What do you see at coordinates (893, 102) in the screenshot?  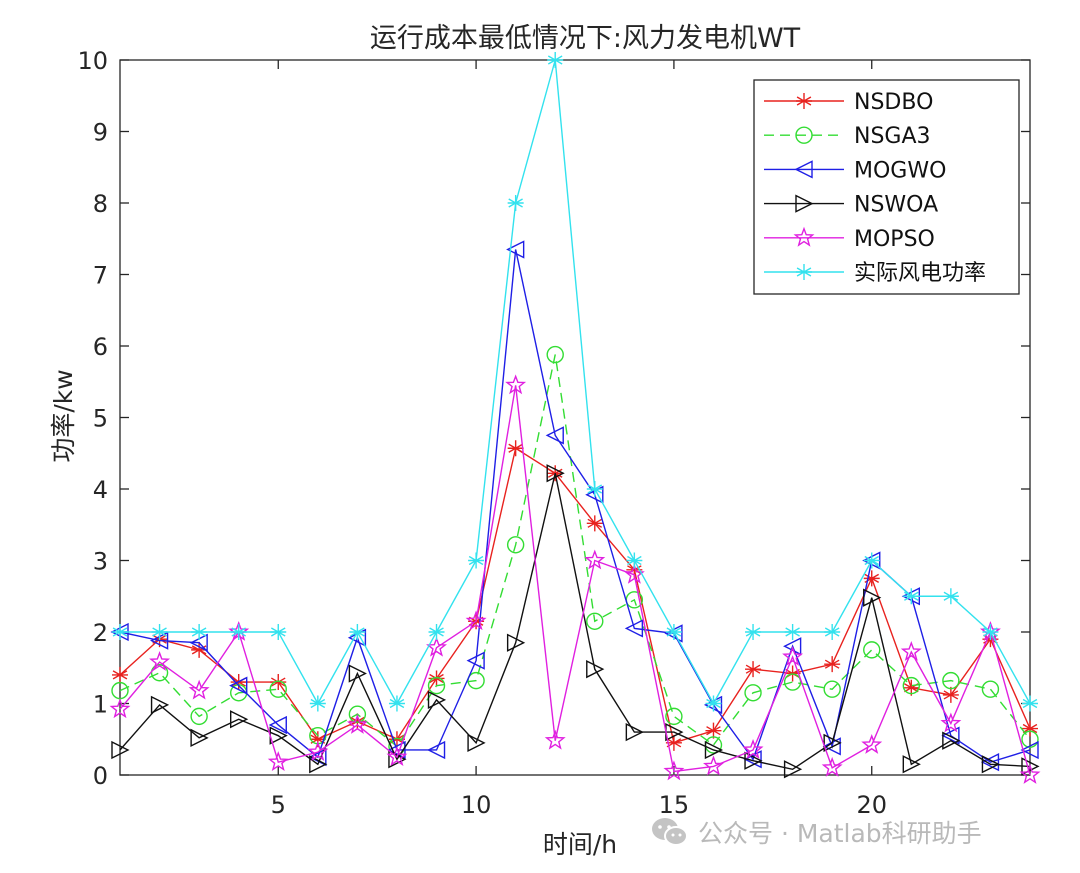 I see `legend-label: NSDBO` at bounding box center [893, 102].